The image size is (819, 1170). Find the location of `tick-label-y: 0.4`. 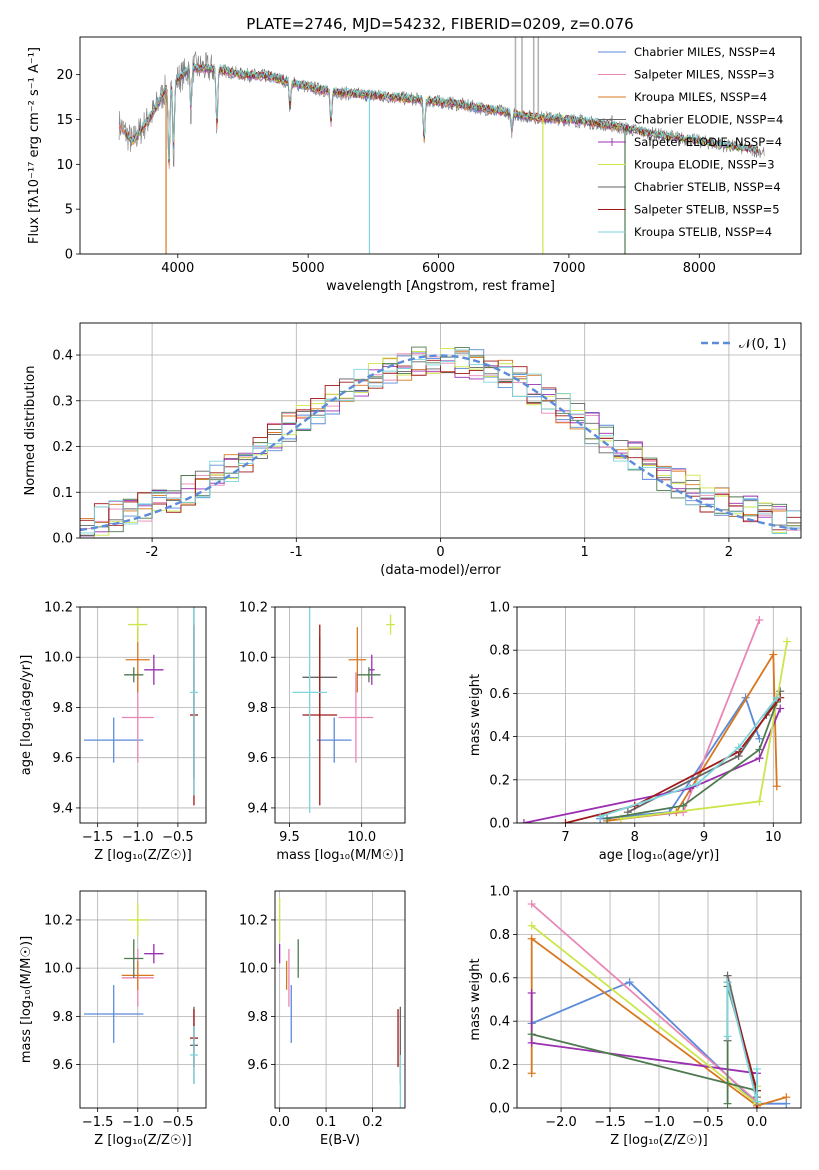

tick-label-y: 0.4 is located at coordinates (62, 356).